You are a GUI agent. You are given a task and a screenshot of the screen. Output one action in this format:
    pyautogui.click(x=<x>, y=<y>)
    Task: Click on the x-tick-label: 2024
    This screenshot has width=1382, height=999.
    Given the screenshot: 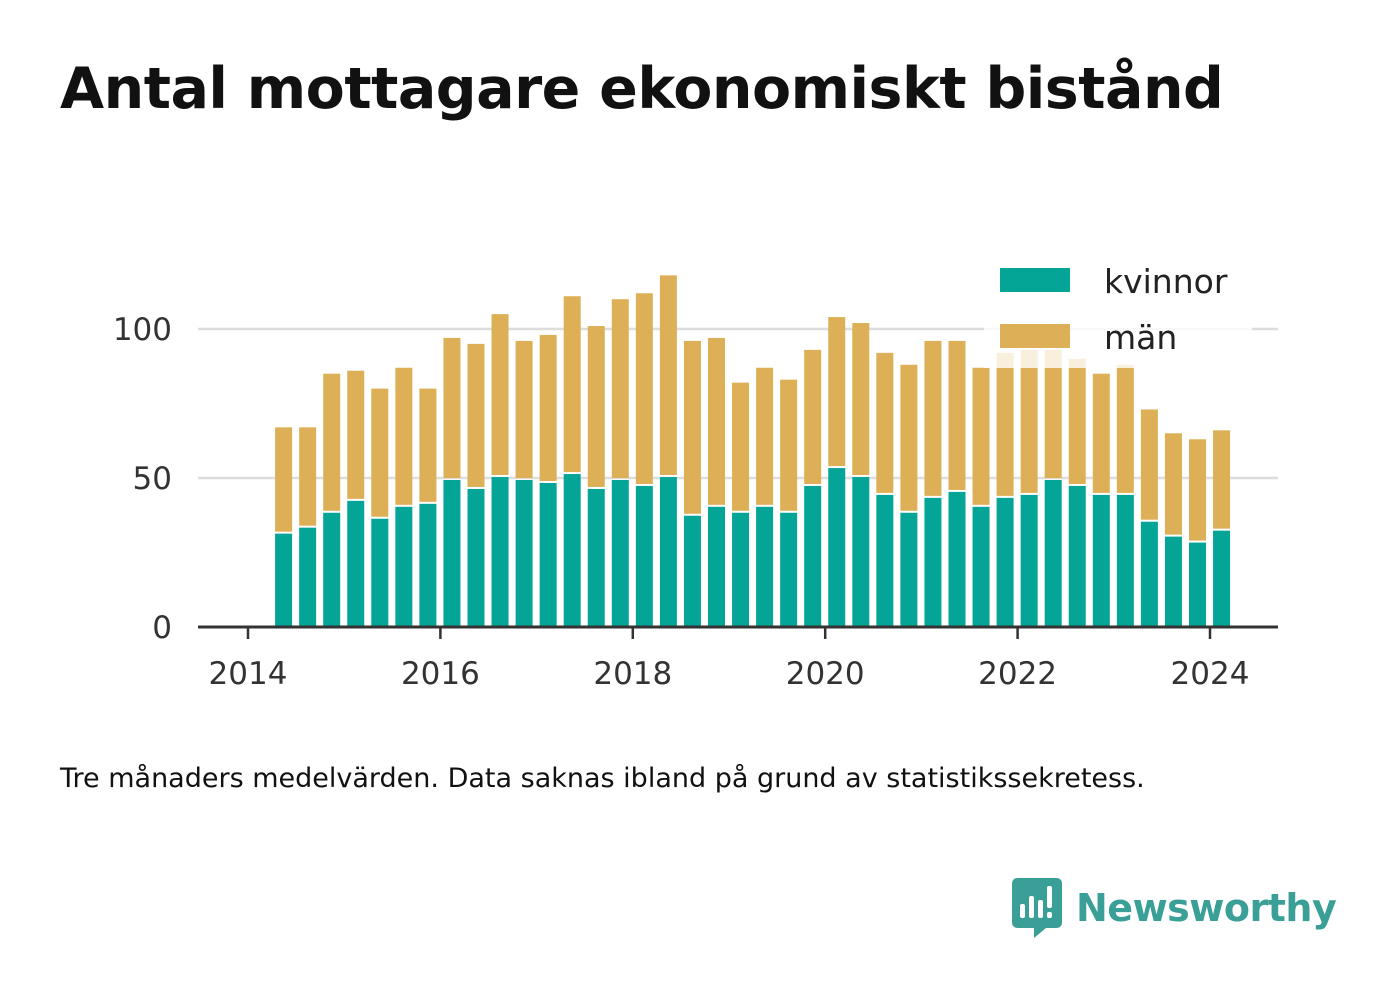 What is the action you would take?
    pyautogui.click(x=1210, y=674)
    